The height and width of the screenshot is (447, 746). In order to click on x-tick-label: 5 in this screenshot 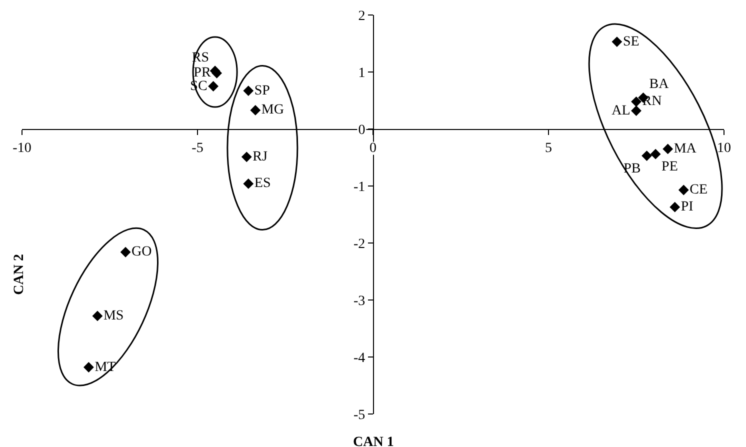, I will do `click(548, 148)`.